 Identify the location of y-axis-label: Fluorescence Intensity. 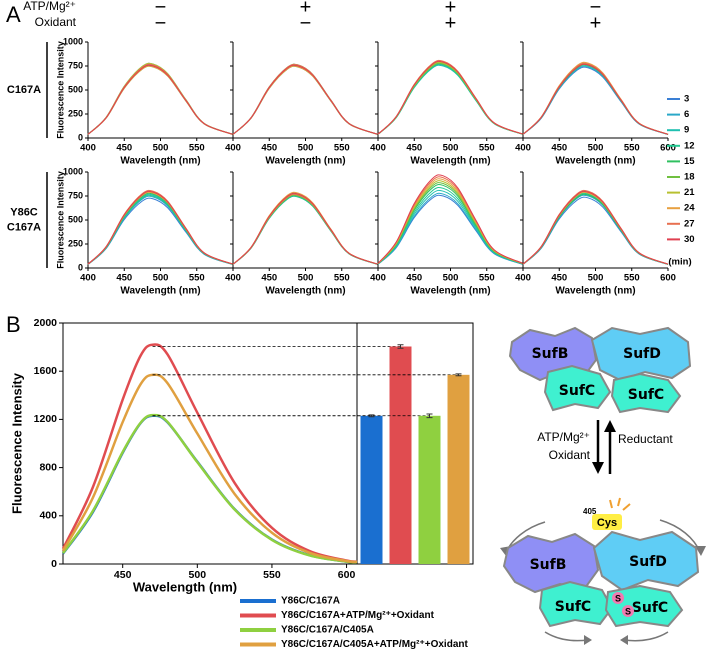
(60, 220).